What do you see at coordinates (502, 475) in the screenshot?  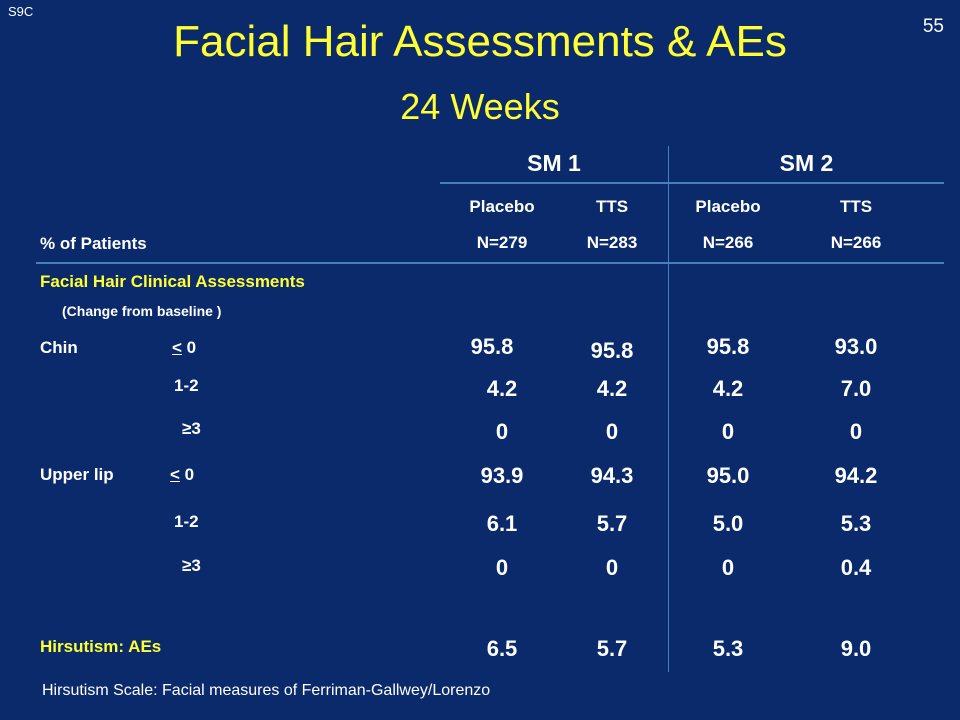 I see `upper-lip-value: 93.9` at bounding box center [502, 475].